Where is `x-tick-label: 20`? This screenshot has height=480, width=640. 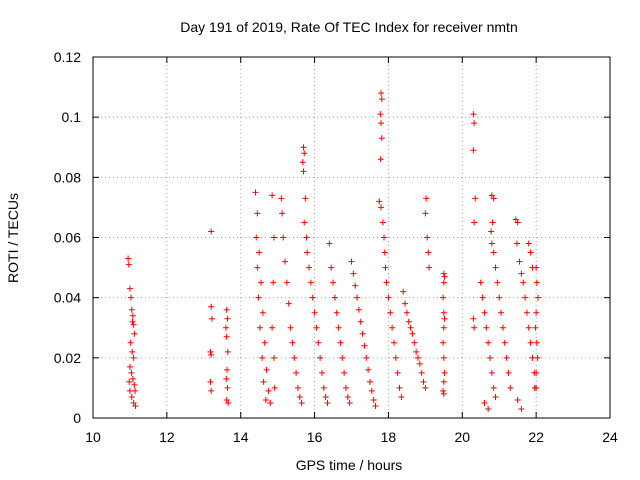
x-tick-label: 20 is located at coordinates (462, 437).